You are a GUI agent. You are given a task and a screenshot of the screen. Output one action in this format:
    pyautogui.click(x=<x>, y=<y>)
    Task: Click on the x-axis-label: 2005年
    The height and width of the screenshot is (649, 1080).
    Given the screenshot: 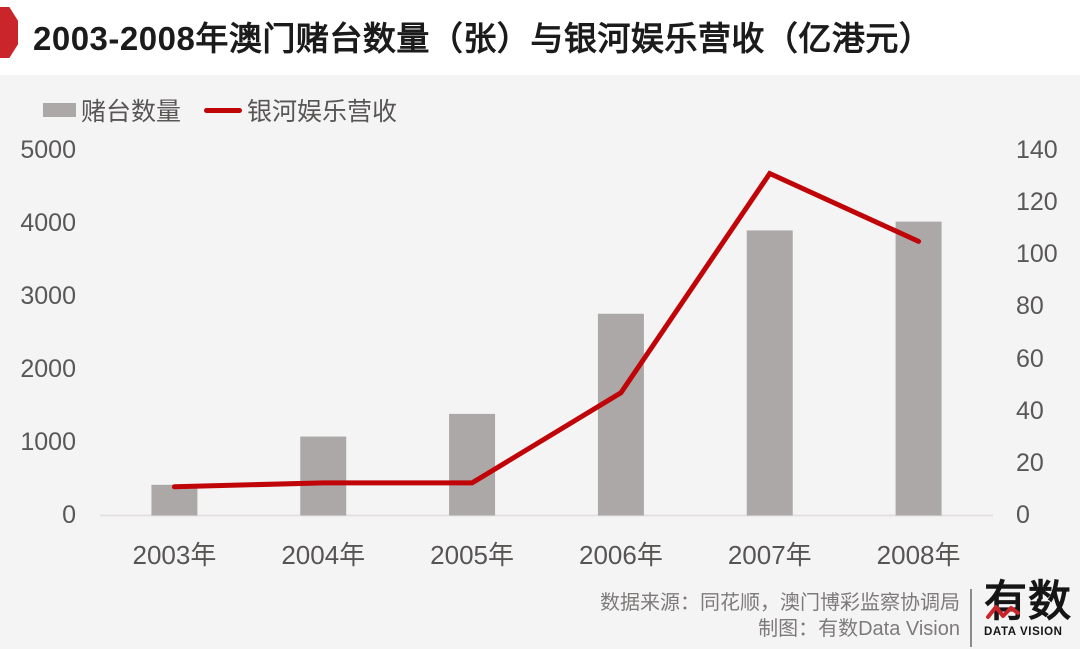 What is the action you would take?
    pyautogui.click(x=472, y=555)
    